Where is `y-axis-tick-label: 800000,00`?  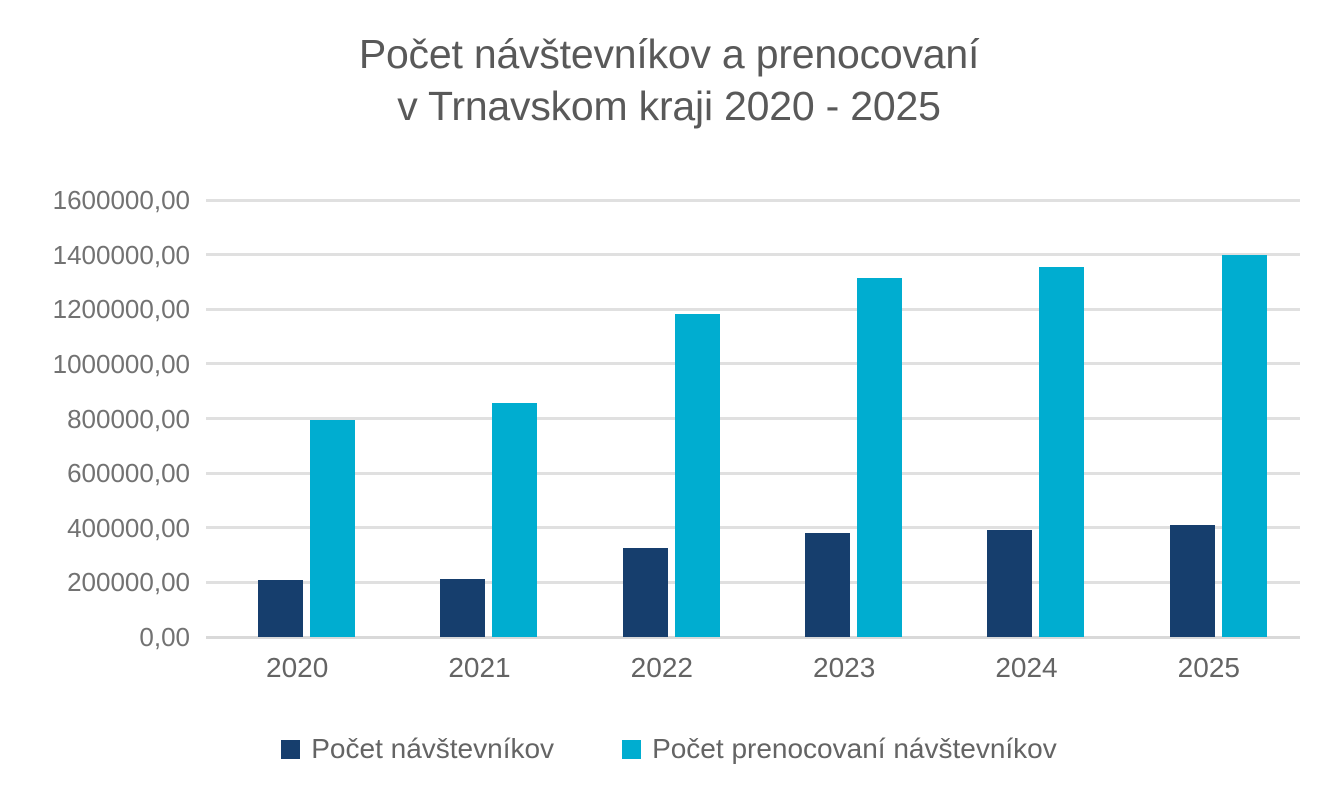
y-axis-tick-label: 800000,00 is located at coordinates (128, 418).